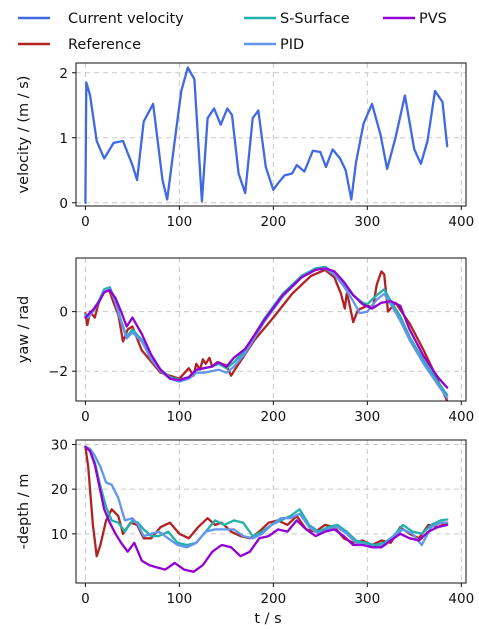  Describe the element at coordinates (59, 535) in the screenshot. I see `y-tick-label: 10` at that location.